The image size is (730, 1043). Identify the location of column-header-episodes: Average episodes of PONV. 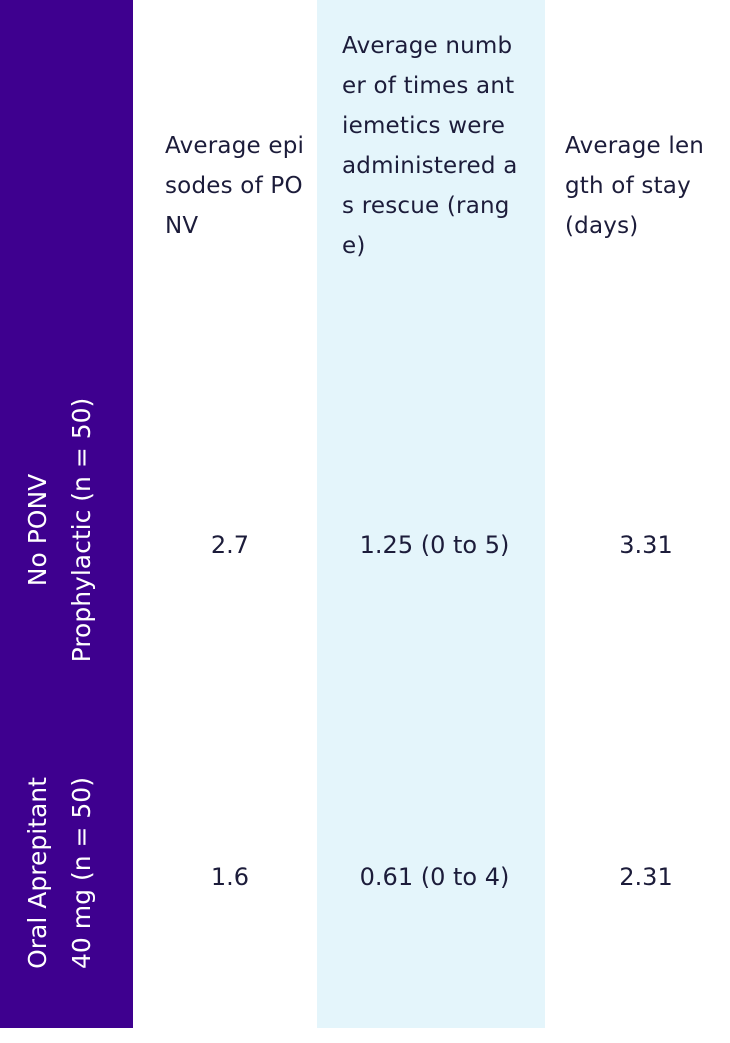
(235, 186).